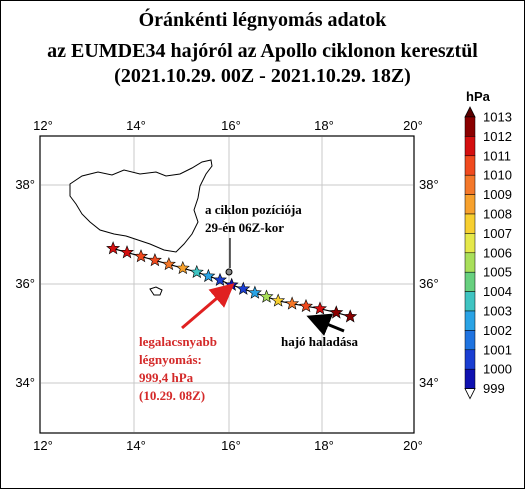  Describe the element at coordinates (232, 282) in the screenshot. I see `ship-track` at that location.